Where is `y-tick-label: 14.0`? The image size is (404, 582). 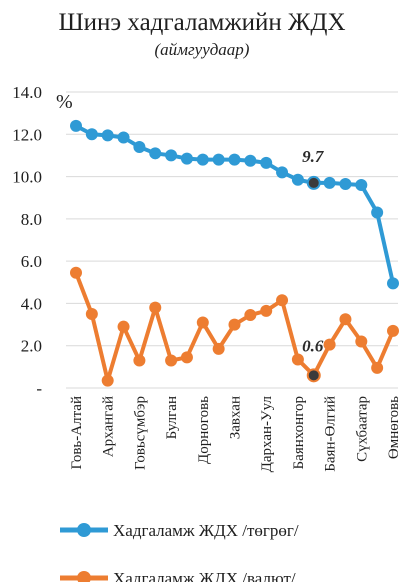
y-tick-label: 14.0 is located at coordinates (27, 92).